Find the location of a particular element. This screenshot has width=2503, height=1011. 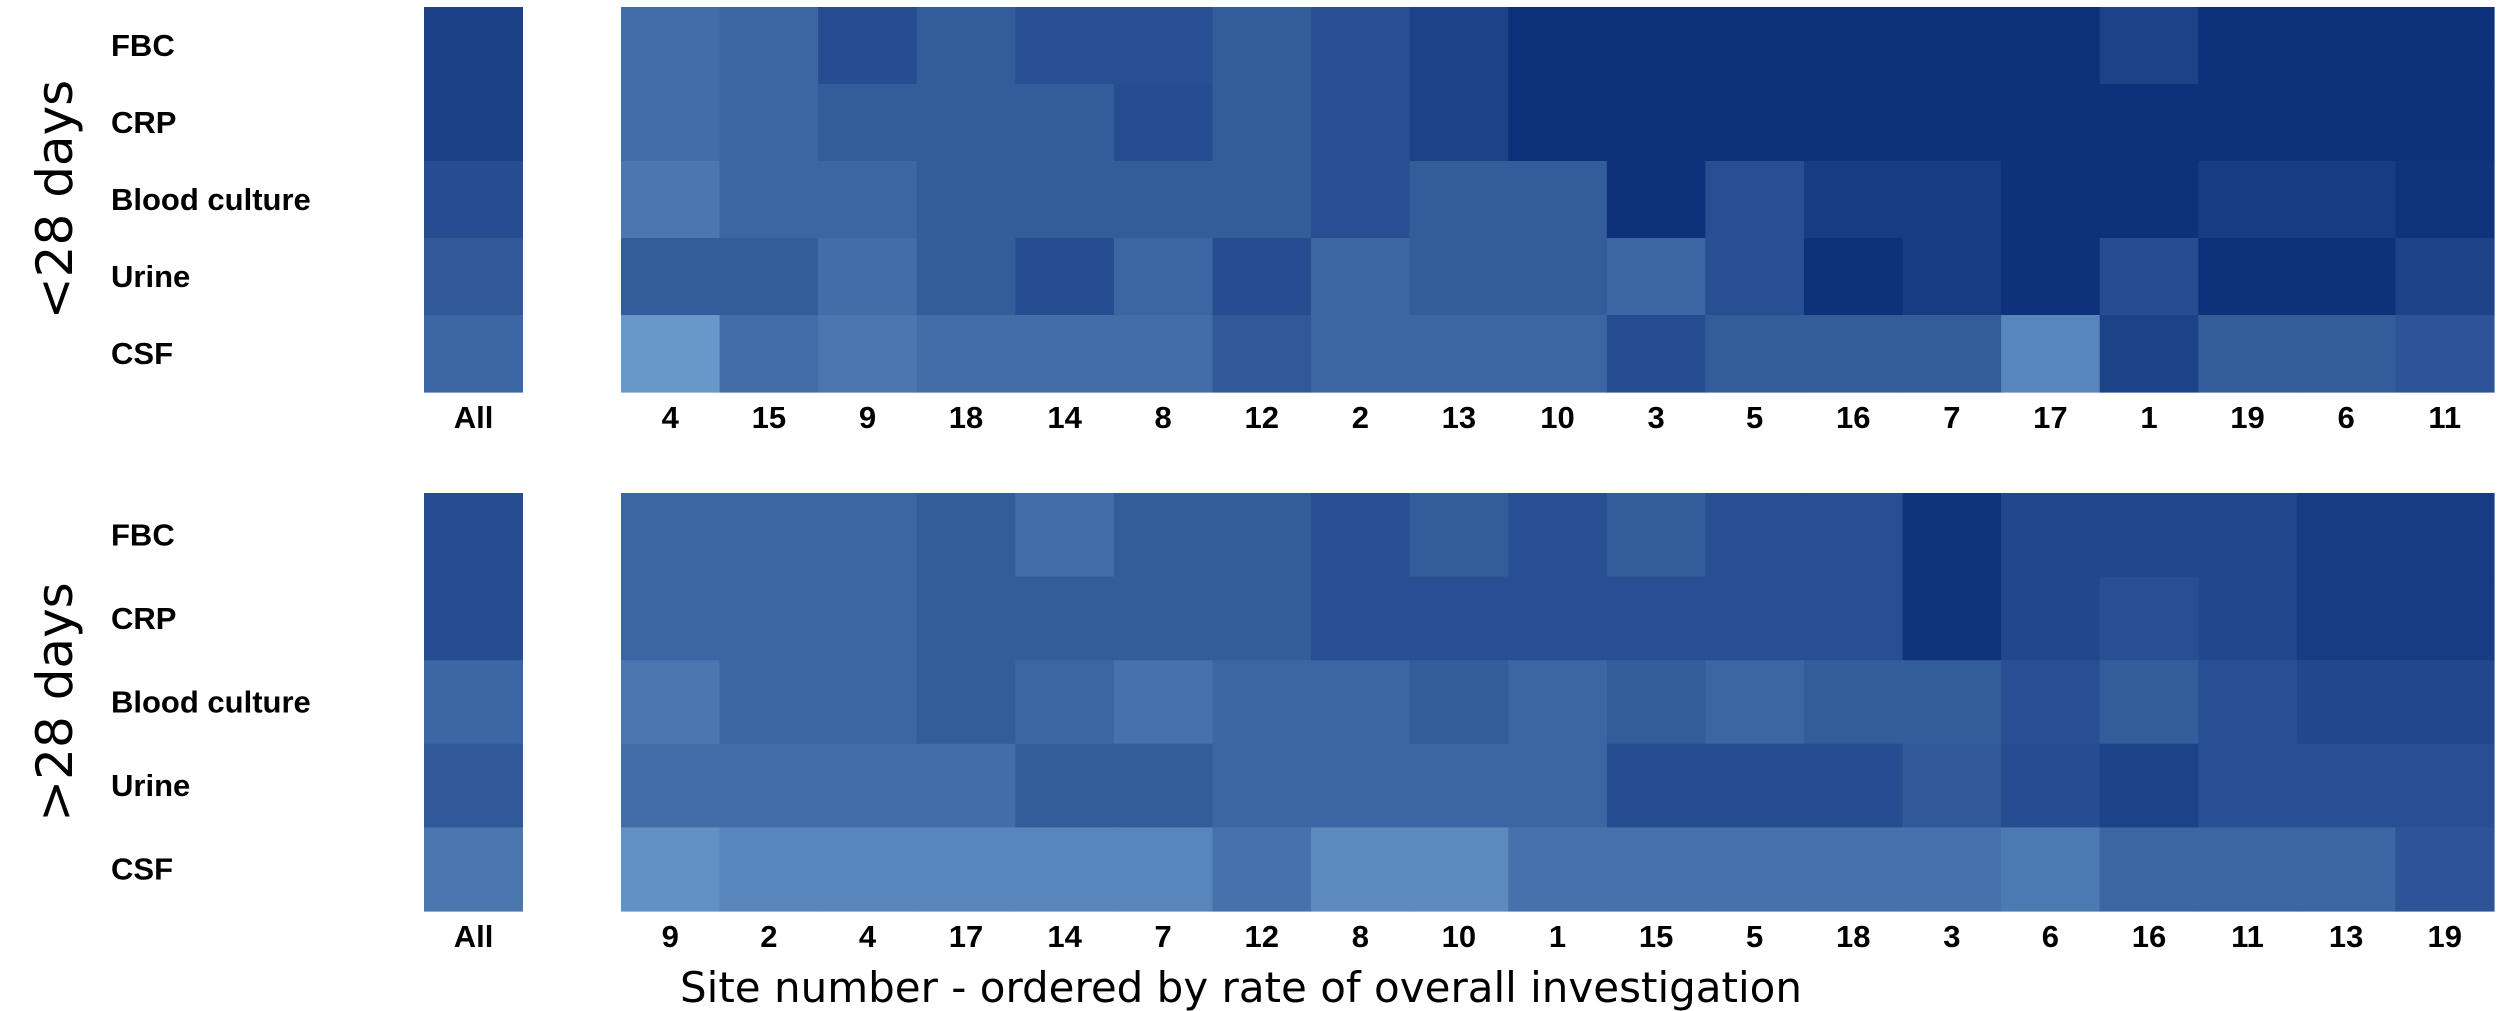

cell-site-2-crp is located at coordinates (769, 618).